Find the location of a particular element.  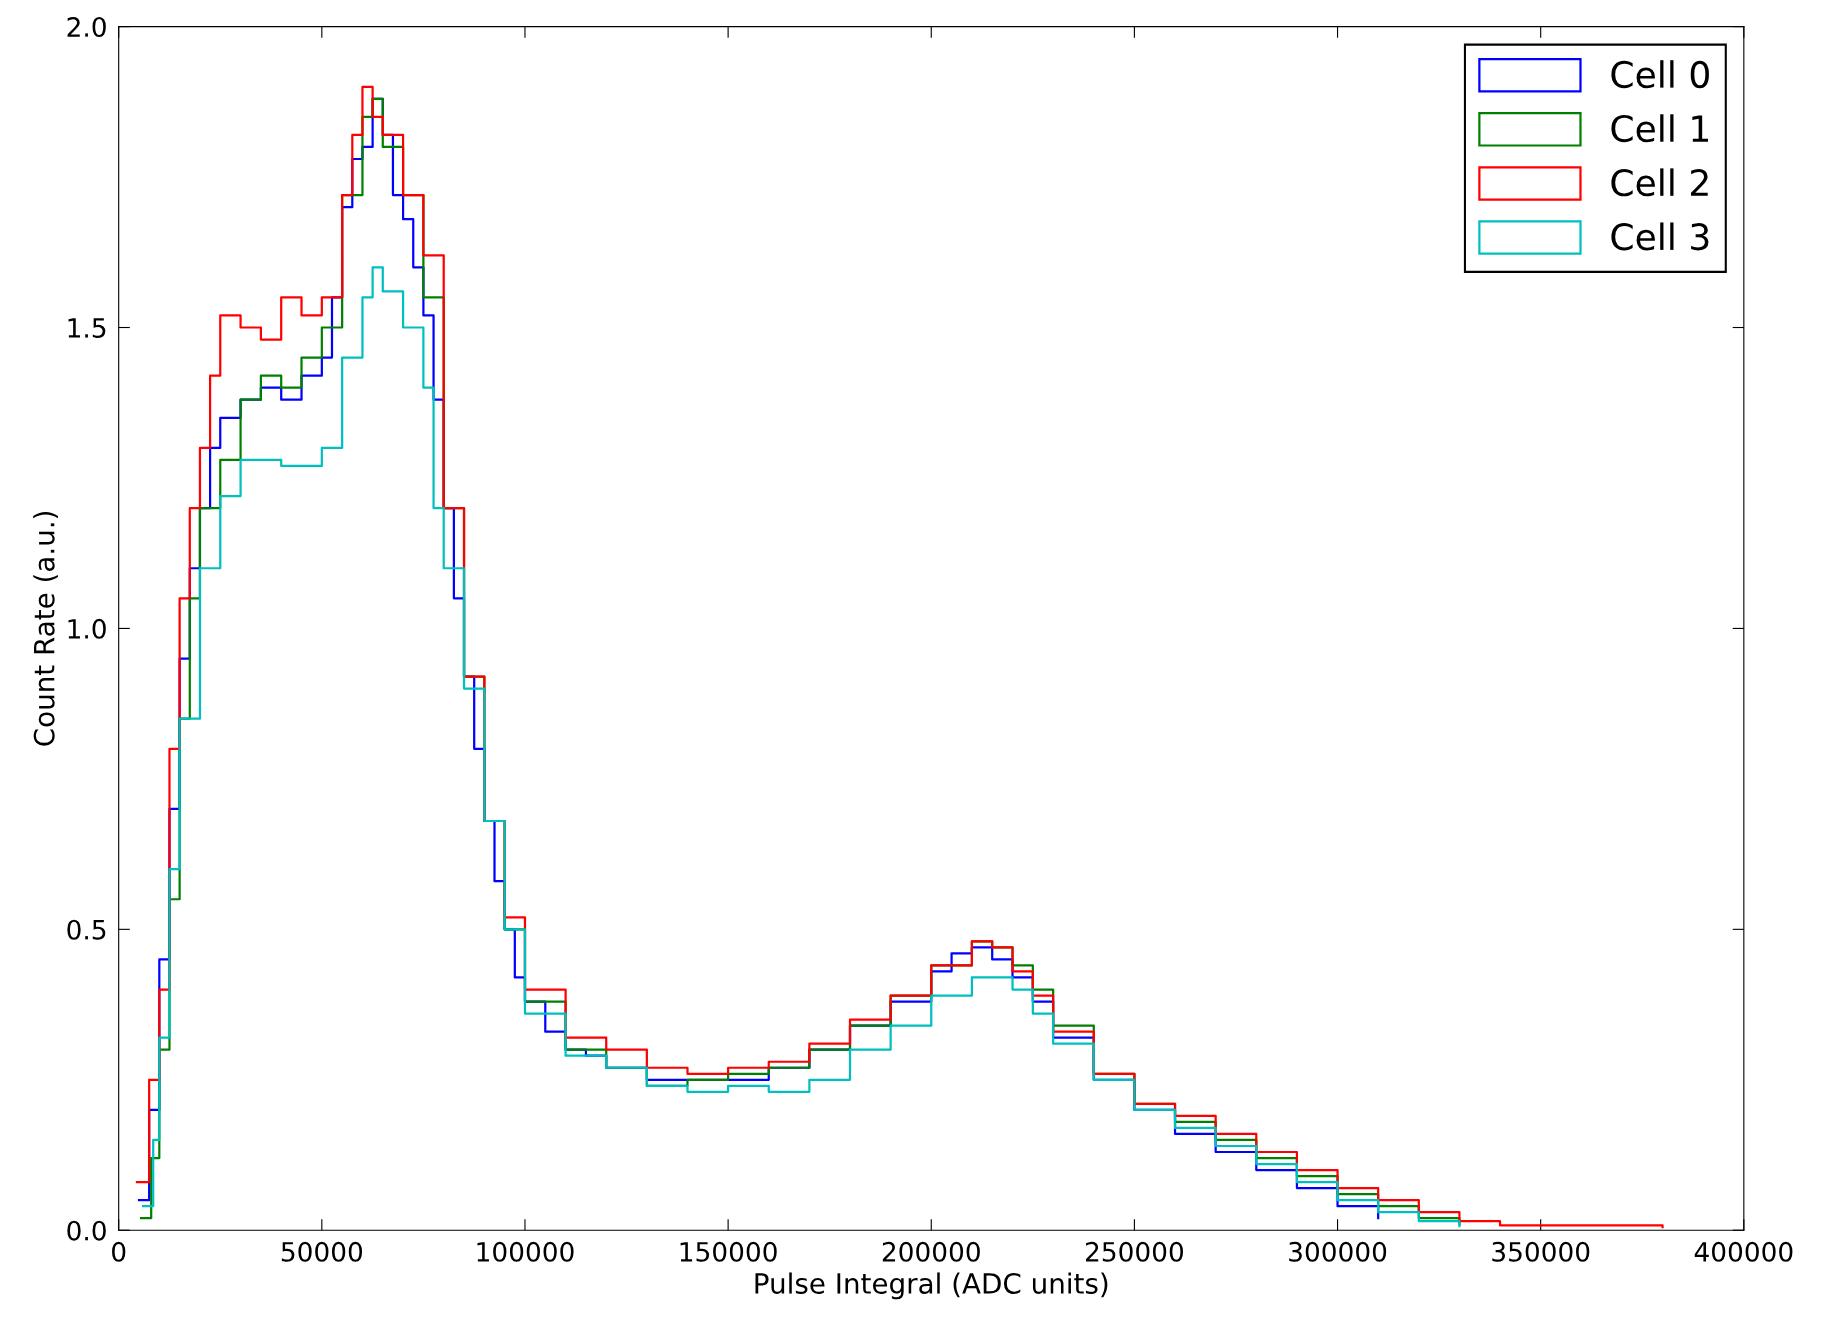

x-tick-label: 150000 is located at coordinates (728, 1251).